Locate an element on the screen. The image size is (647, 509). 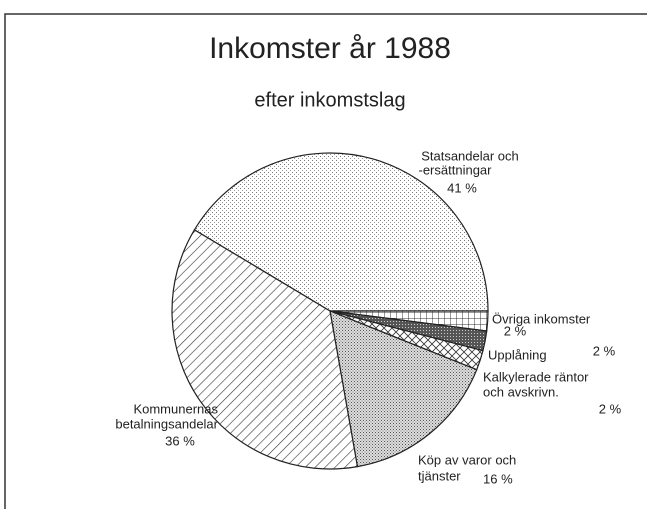
slice-label: Kommunernas is located at coordinates (175, 408).